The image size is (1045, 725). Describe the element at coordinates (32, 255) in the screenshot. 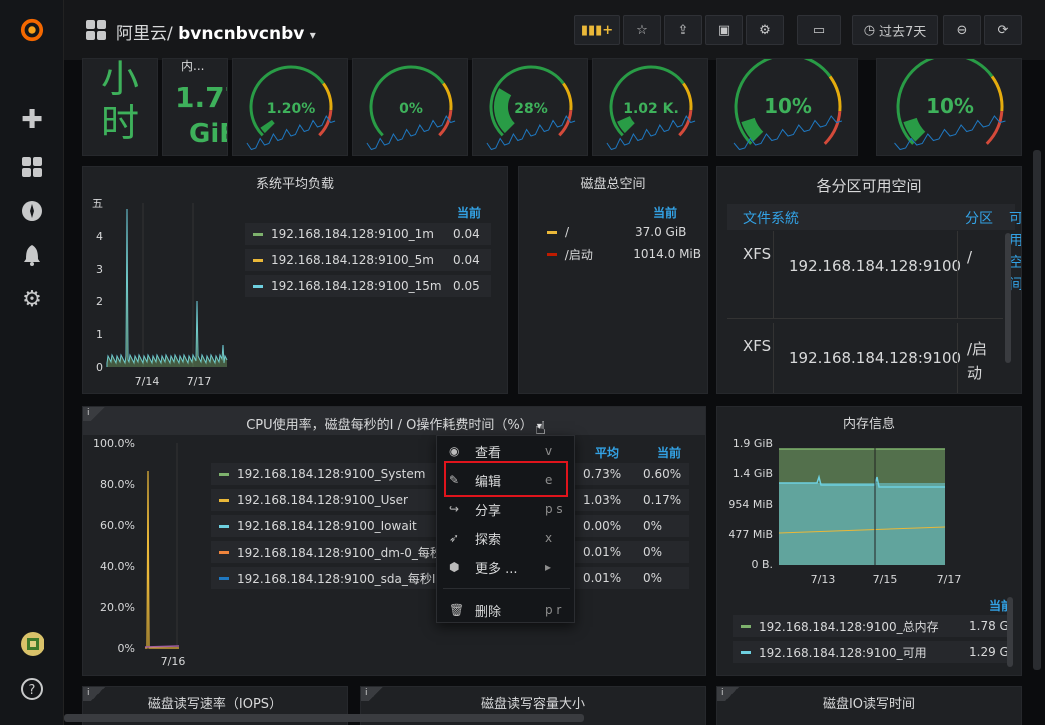

I see `alerting-bell-icon` at that location.